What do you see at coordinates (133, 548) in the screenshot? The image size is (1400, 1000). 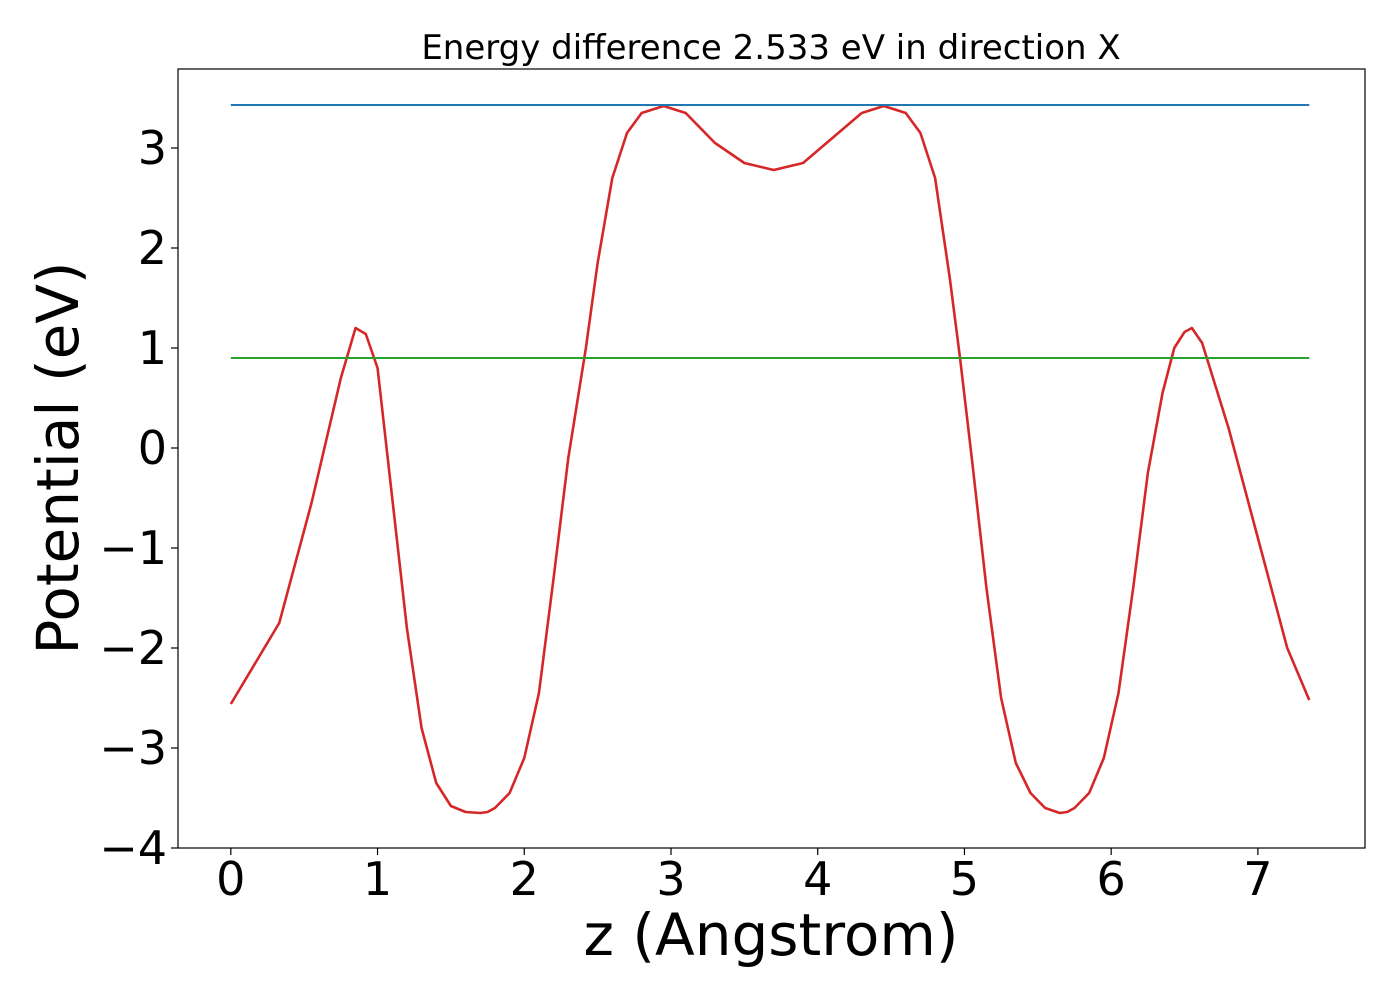 I see `y-tick-label: −1` at bounding box center [133, 548].